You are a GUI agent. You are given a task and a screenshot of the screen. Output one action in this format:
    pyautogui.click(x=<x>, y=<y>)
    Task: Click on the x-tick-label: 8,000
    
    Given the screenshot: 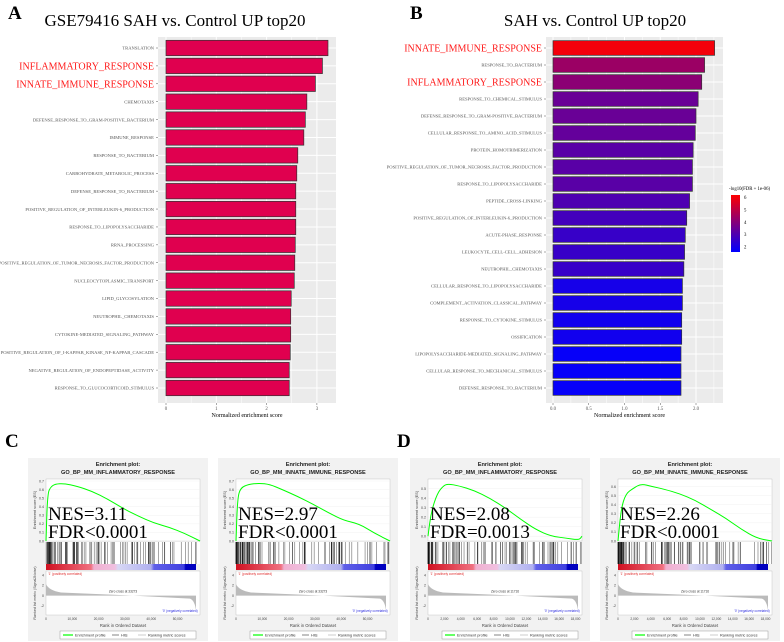 What is the action you would take?
    pyautogui.click(x=494, y=619)
    